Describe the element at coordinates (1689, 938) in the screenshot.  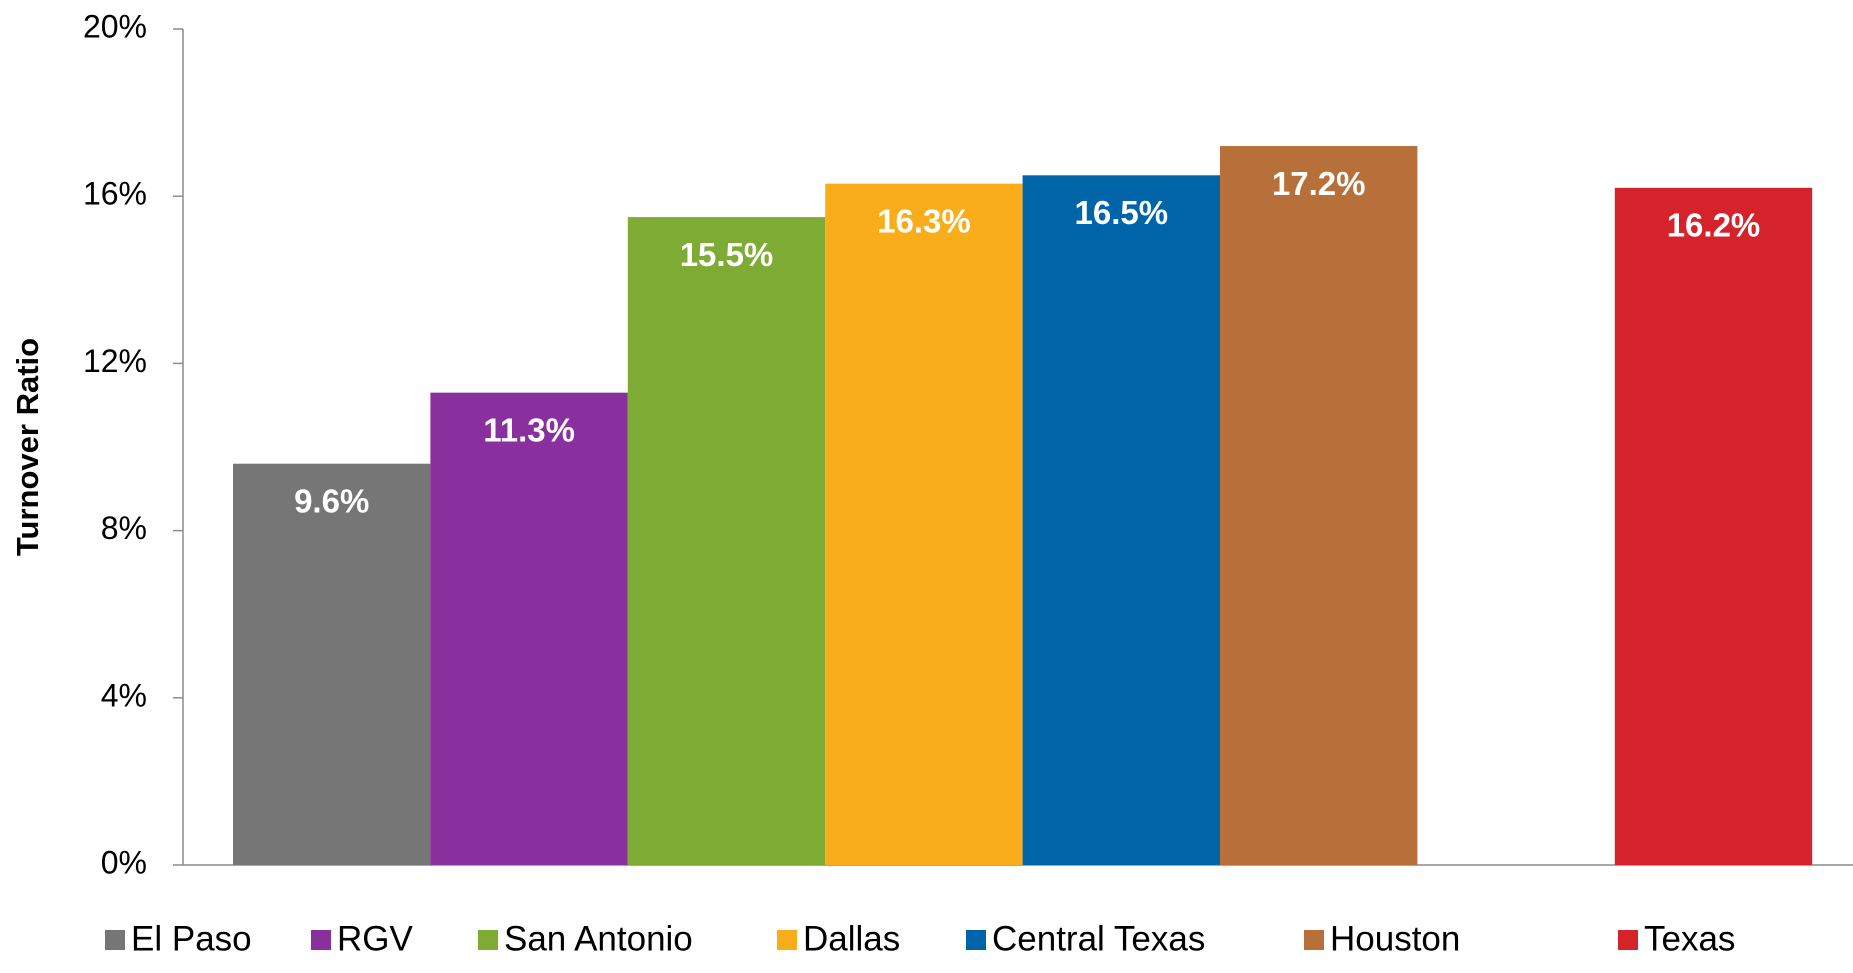
I see `legend-label: Texas` at that location.